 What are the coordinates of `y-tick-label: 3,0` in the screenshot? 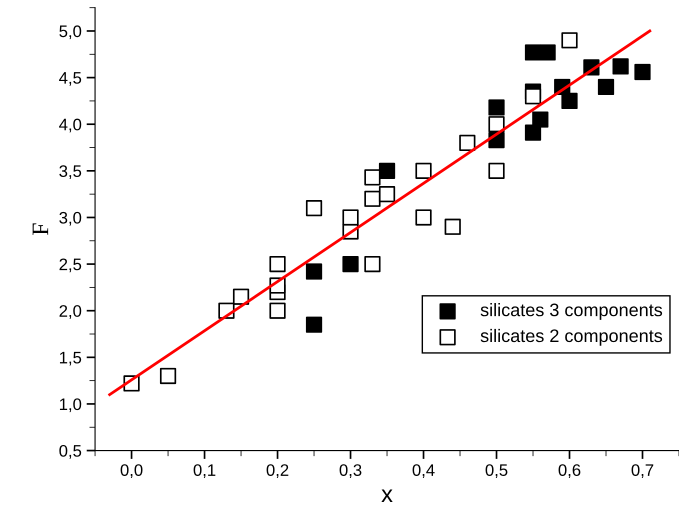 It's located at (70, 219).